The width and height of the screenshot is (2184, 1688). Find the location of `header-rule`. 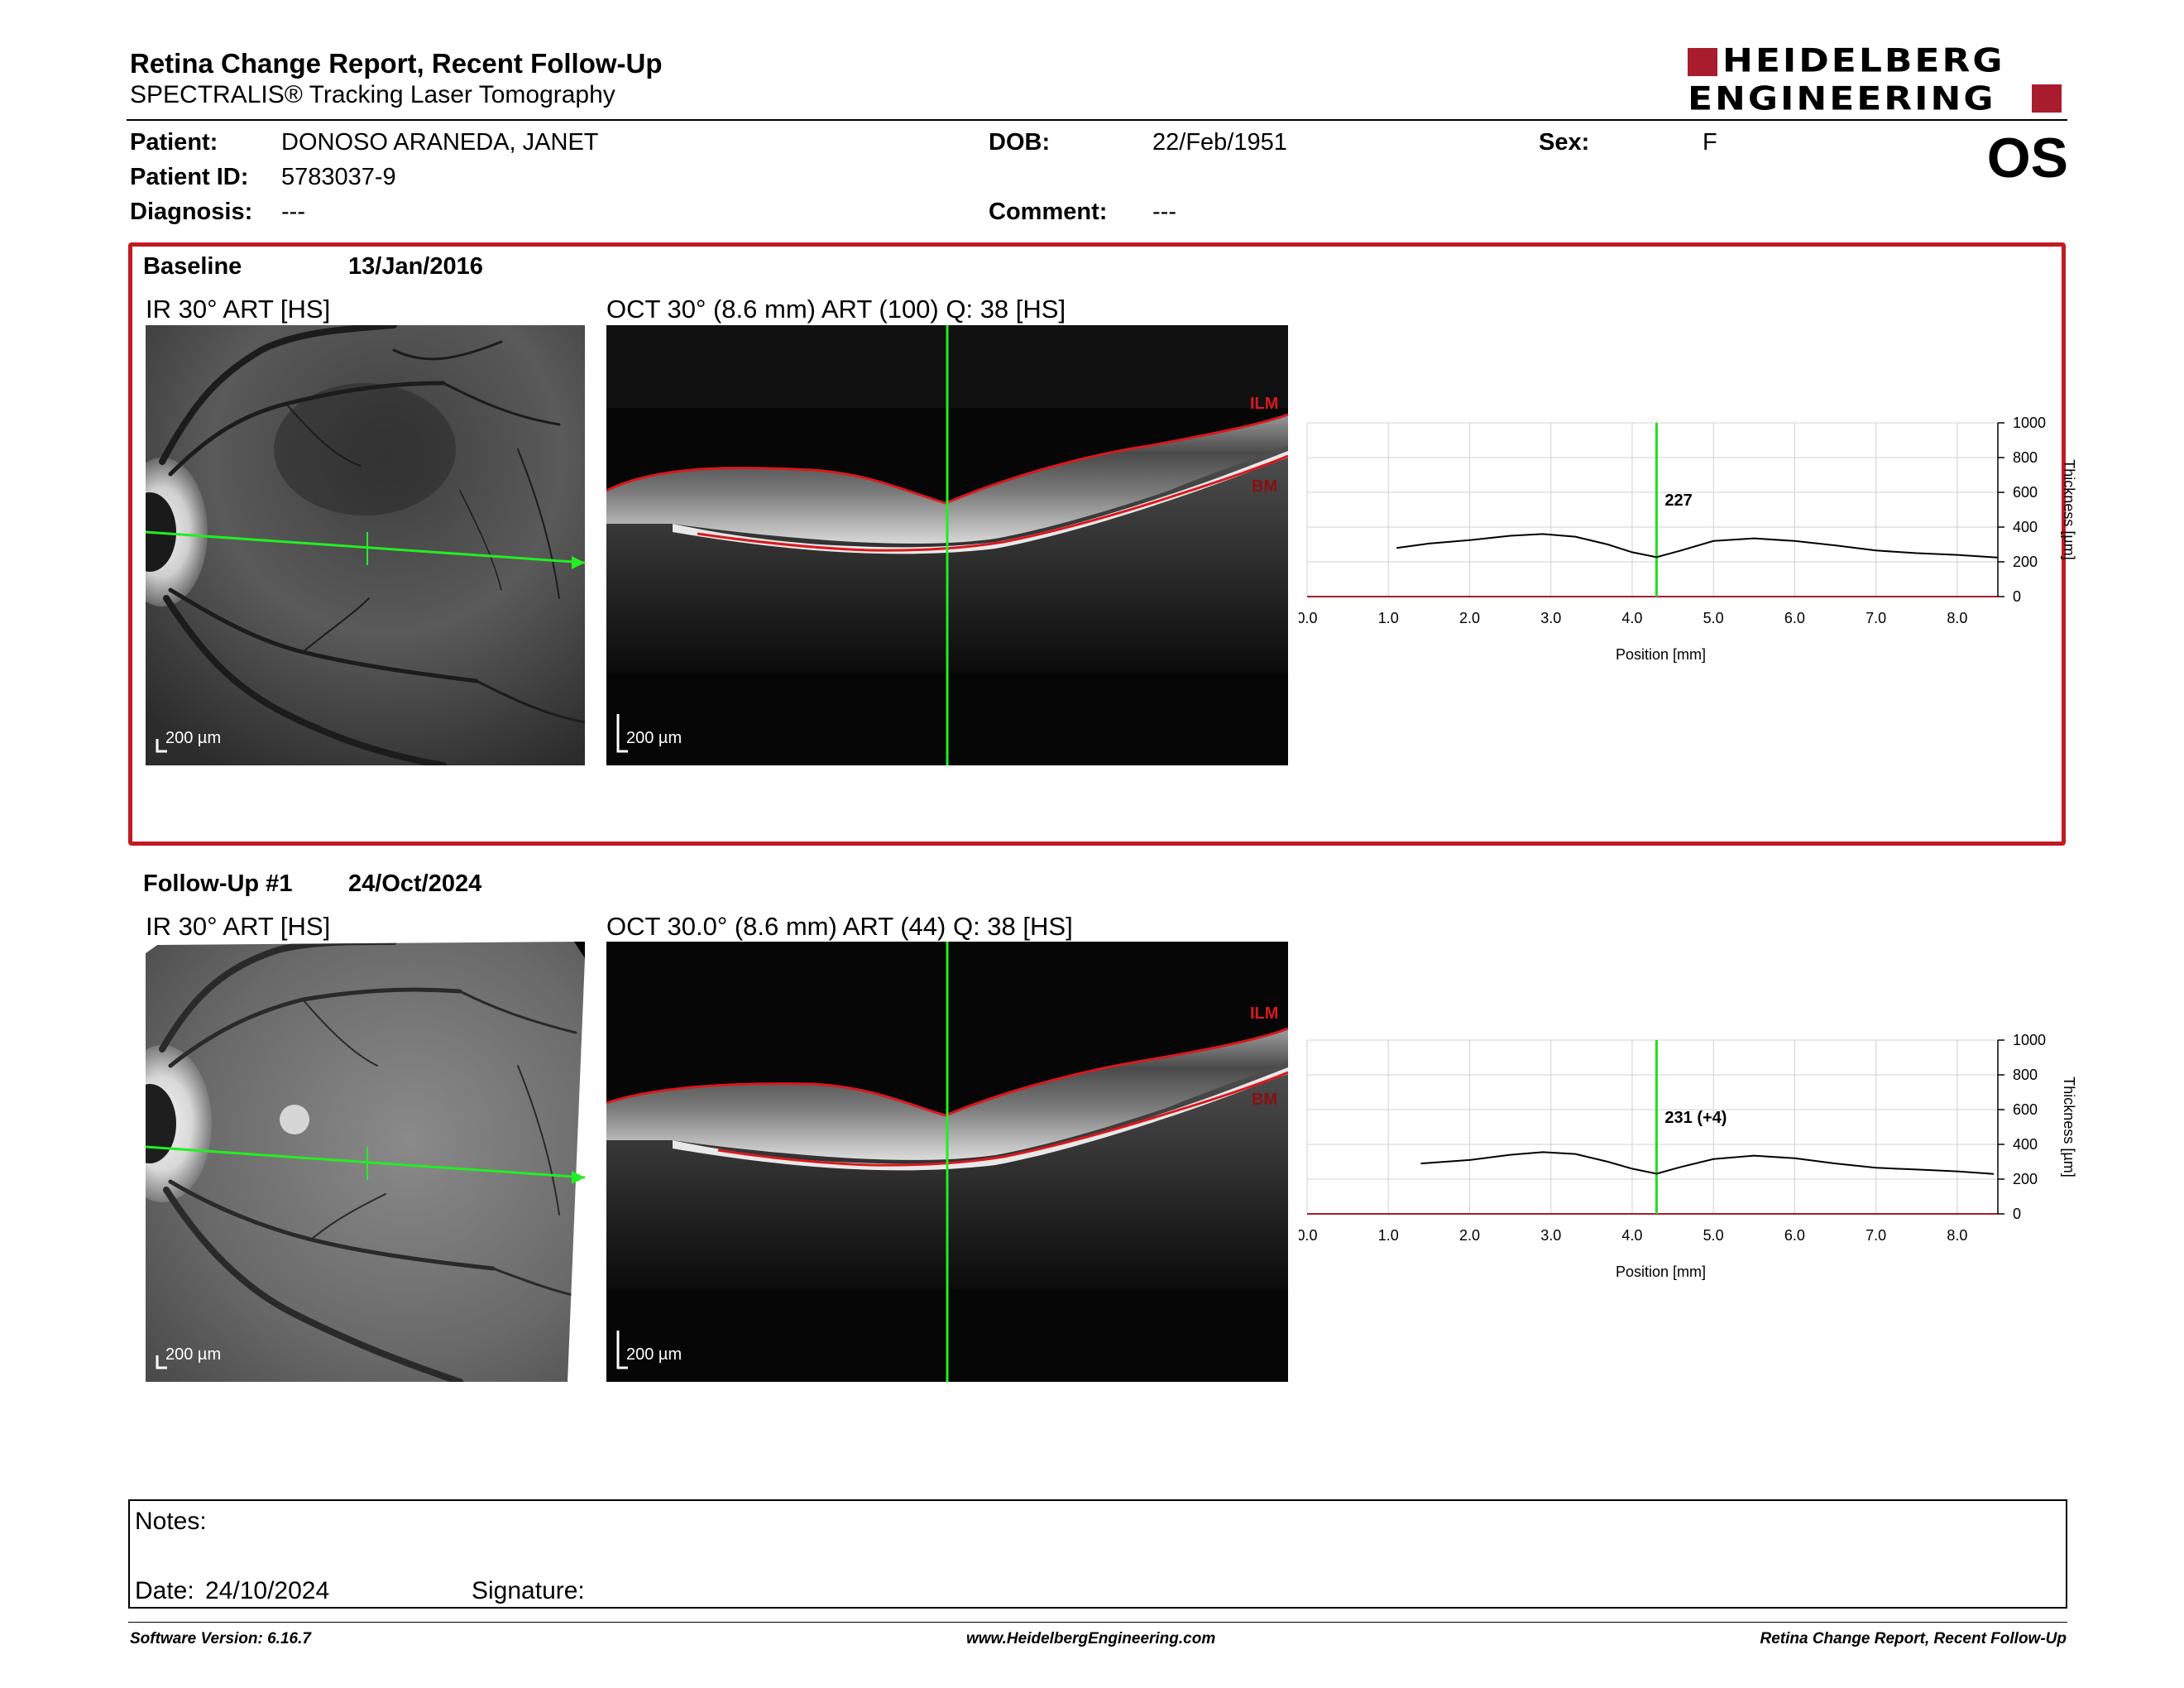

header-rule is located at coordinates (1097, 120).